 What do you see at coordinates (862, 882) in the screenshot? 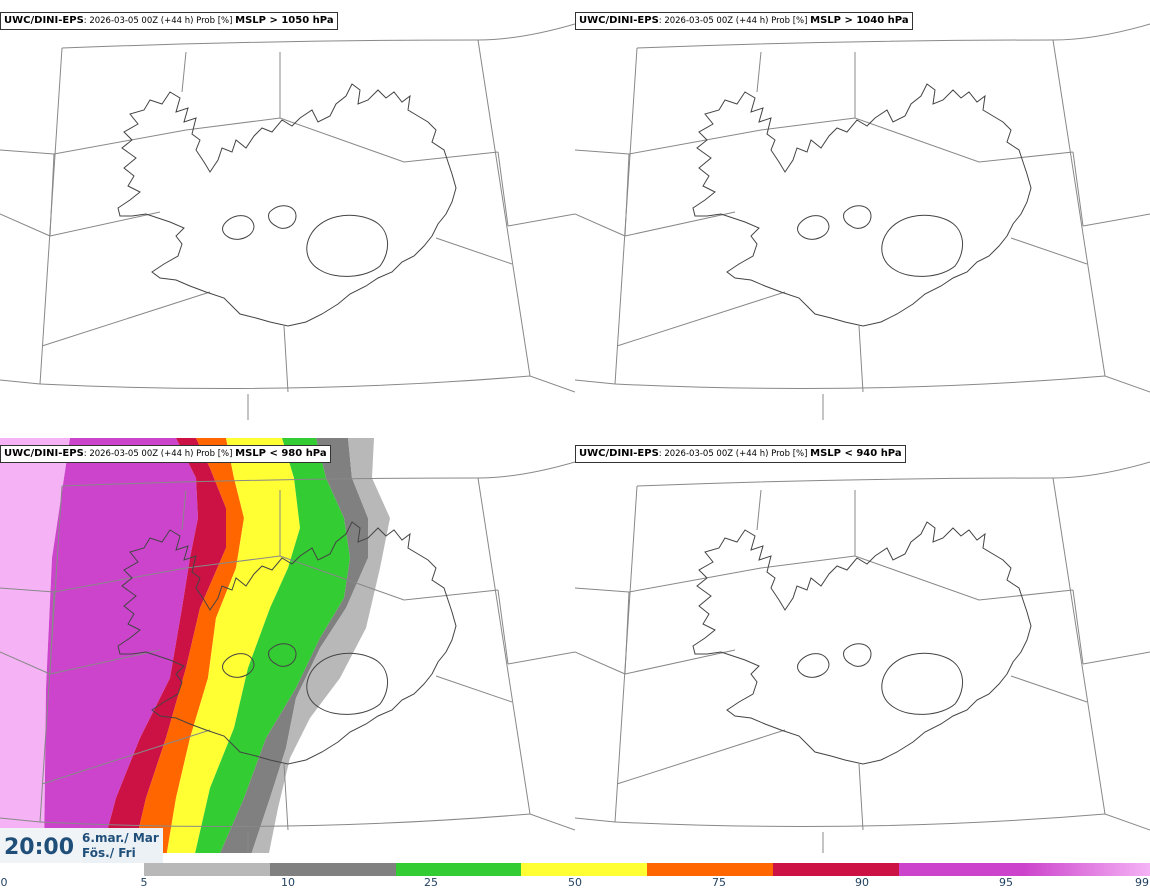
I see `colorbar-tick-label: 90` at bounding box center [862, 882].